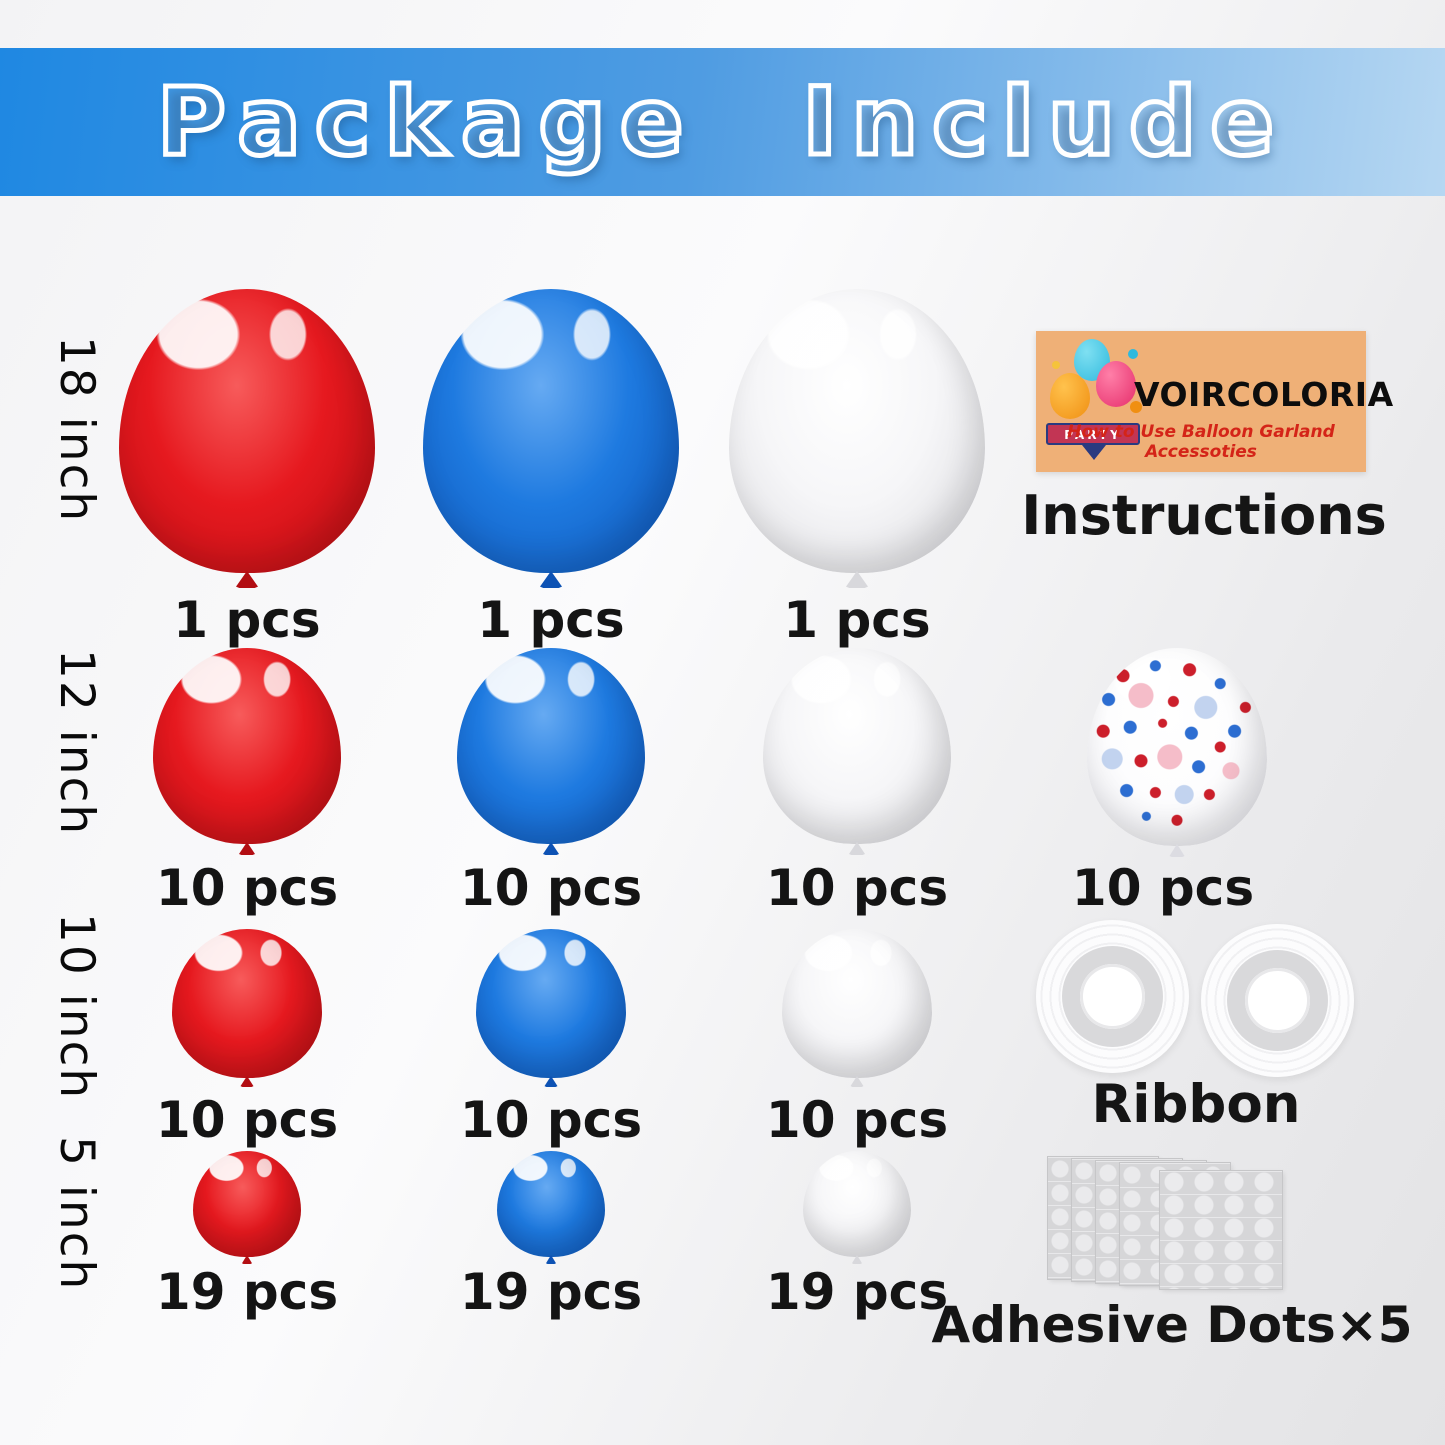  What do you see at coordinates (1204, 515) in the screenshot?
I see `instructions-caption: Instructions` at bounding box center [1204, 515].